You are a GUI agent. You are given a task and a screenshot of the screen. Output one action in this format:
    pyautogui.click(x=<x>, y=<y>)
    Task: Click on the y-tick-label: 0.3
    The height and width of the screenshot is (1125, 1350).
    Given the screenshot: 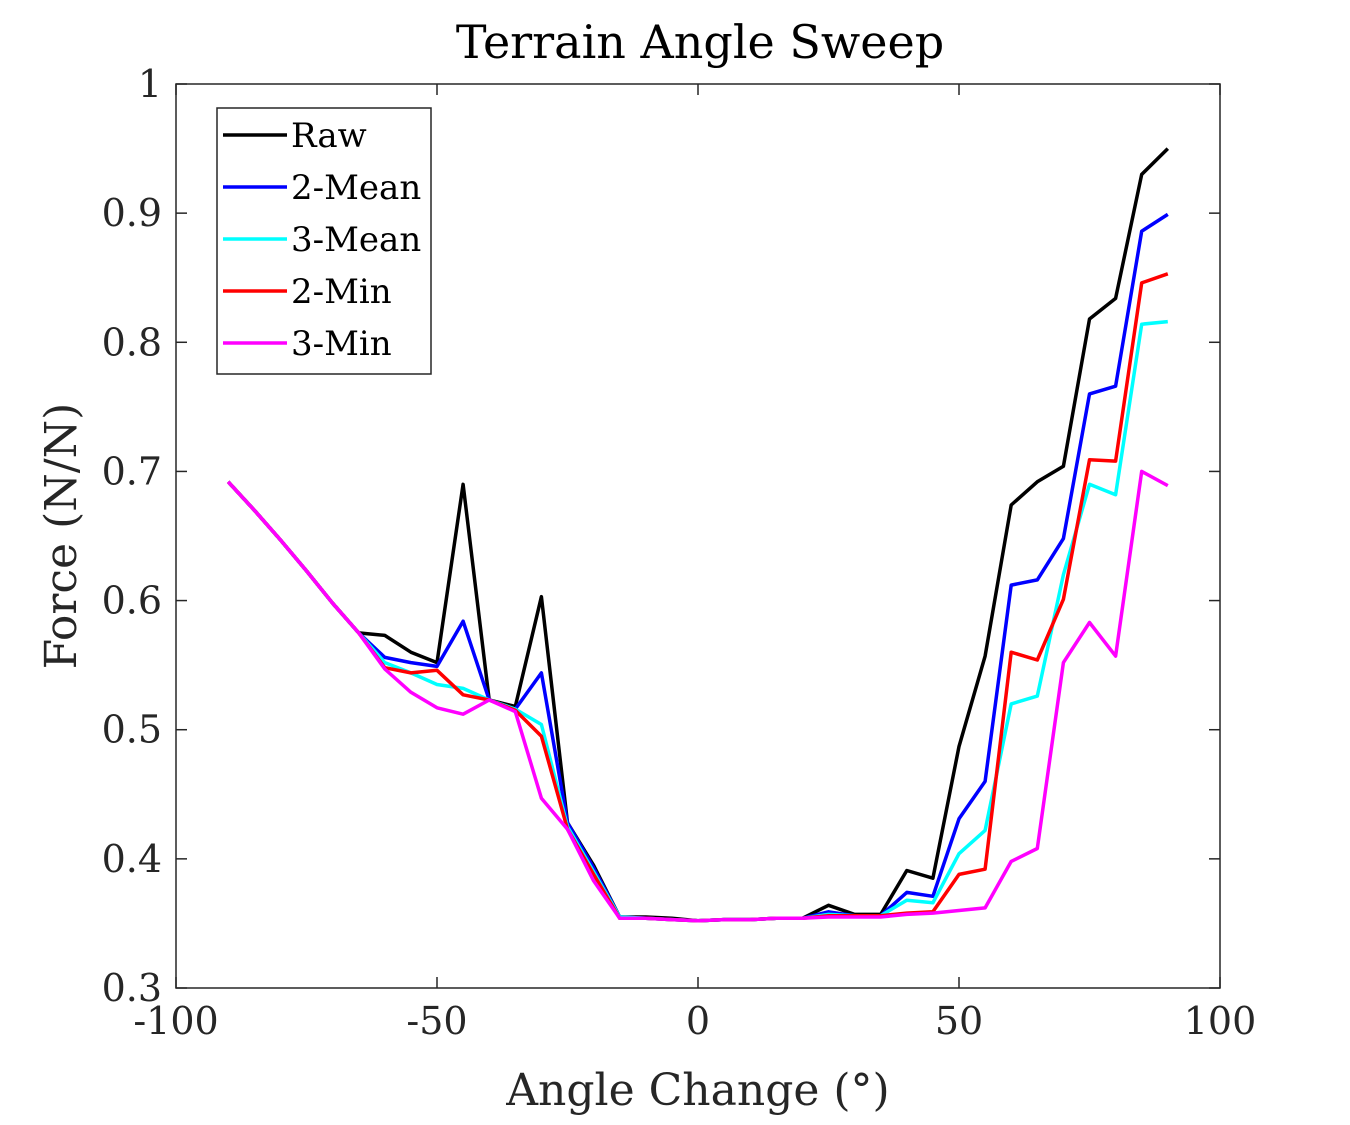 What is the action you would take?
    pyautogui.click(x=132, y=988)
    